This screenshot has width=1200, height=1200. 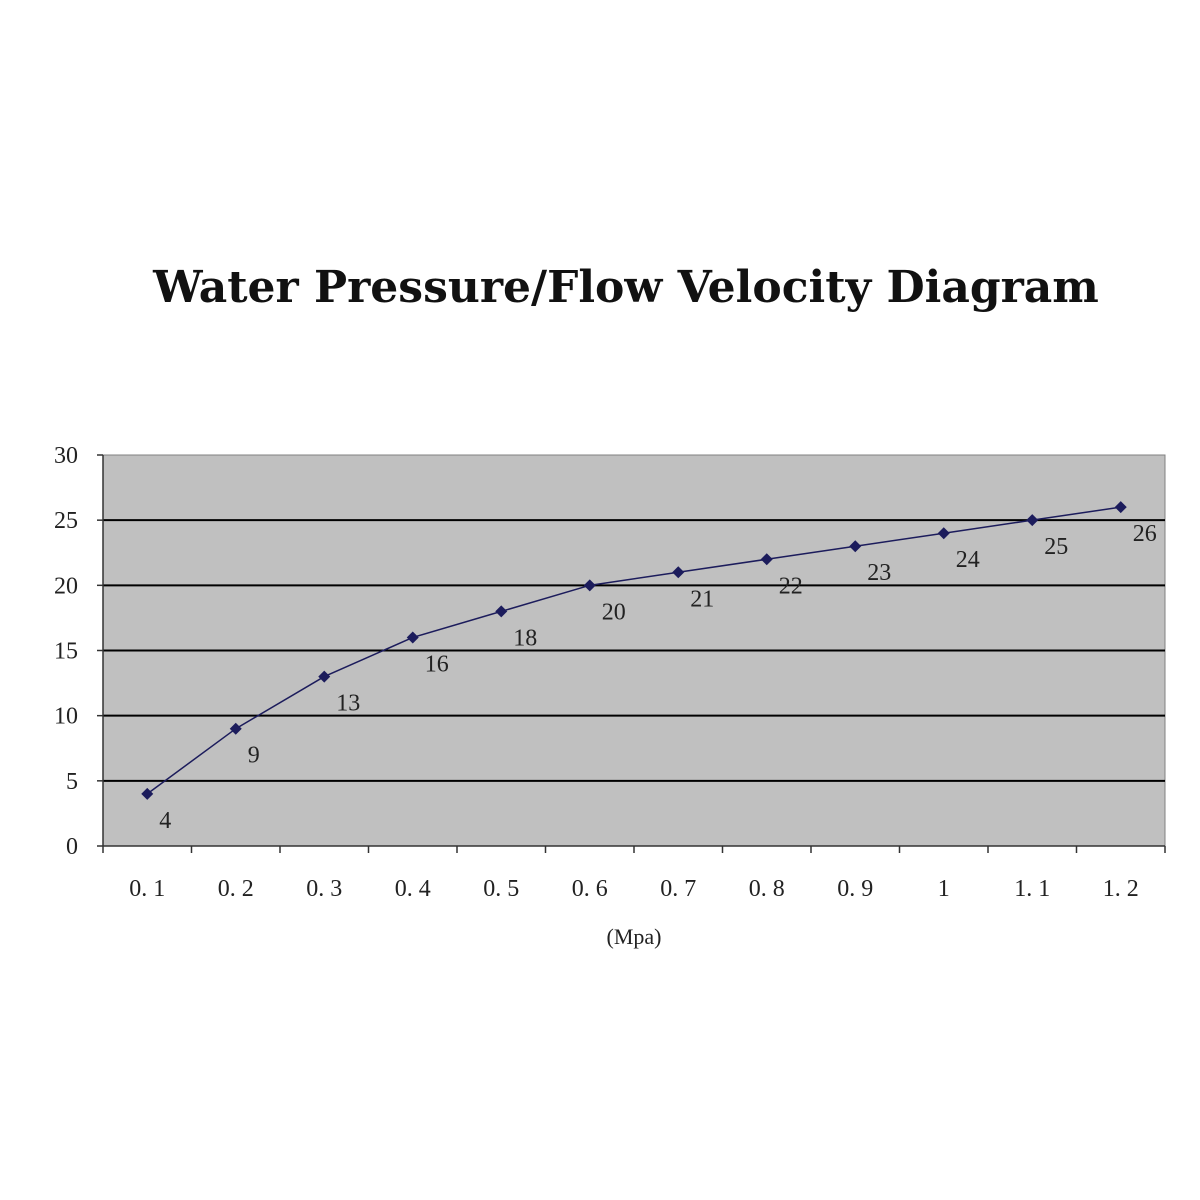 I want to click on x-tick-label: 1. 1, so click(x=1032, y=889).